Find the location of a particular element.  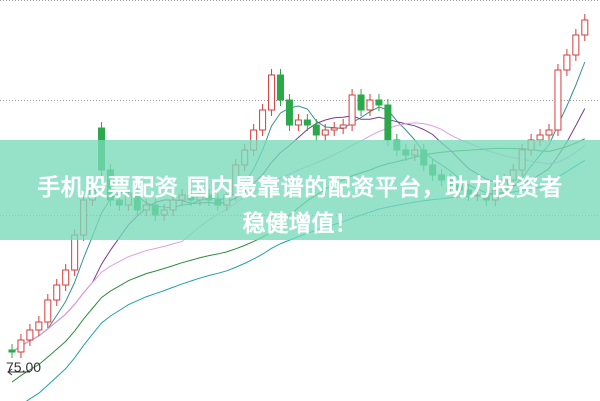

price-arrow-head is located at coordinates (10, 372).